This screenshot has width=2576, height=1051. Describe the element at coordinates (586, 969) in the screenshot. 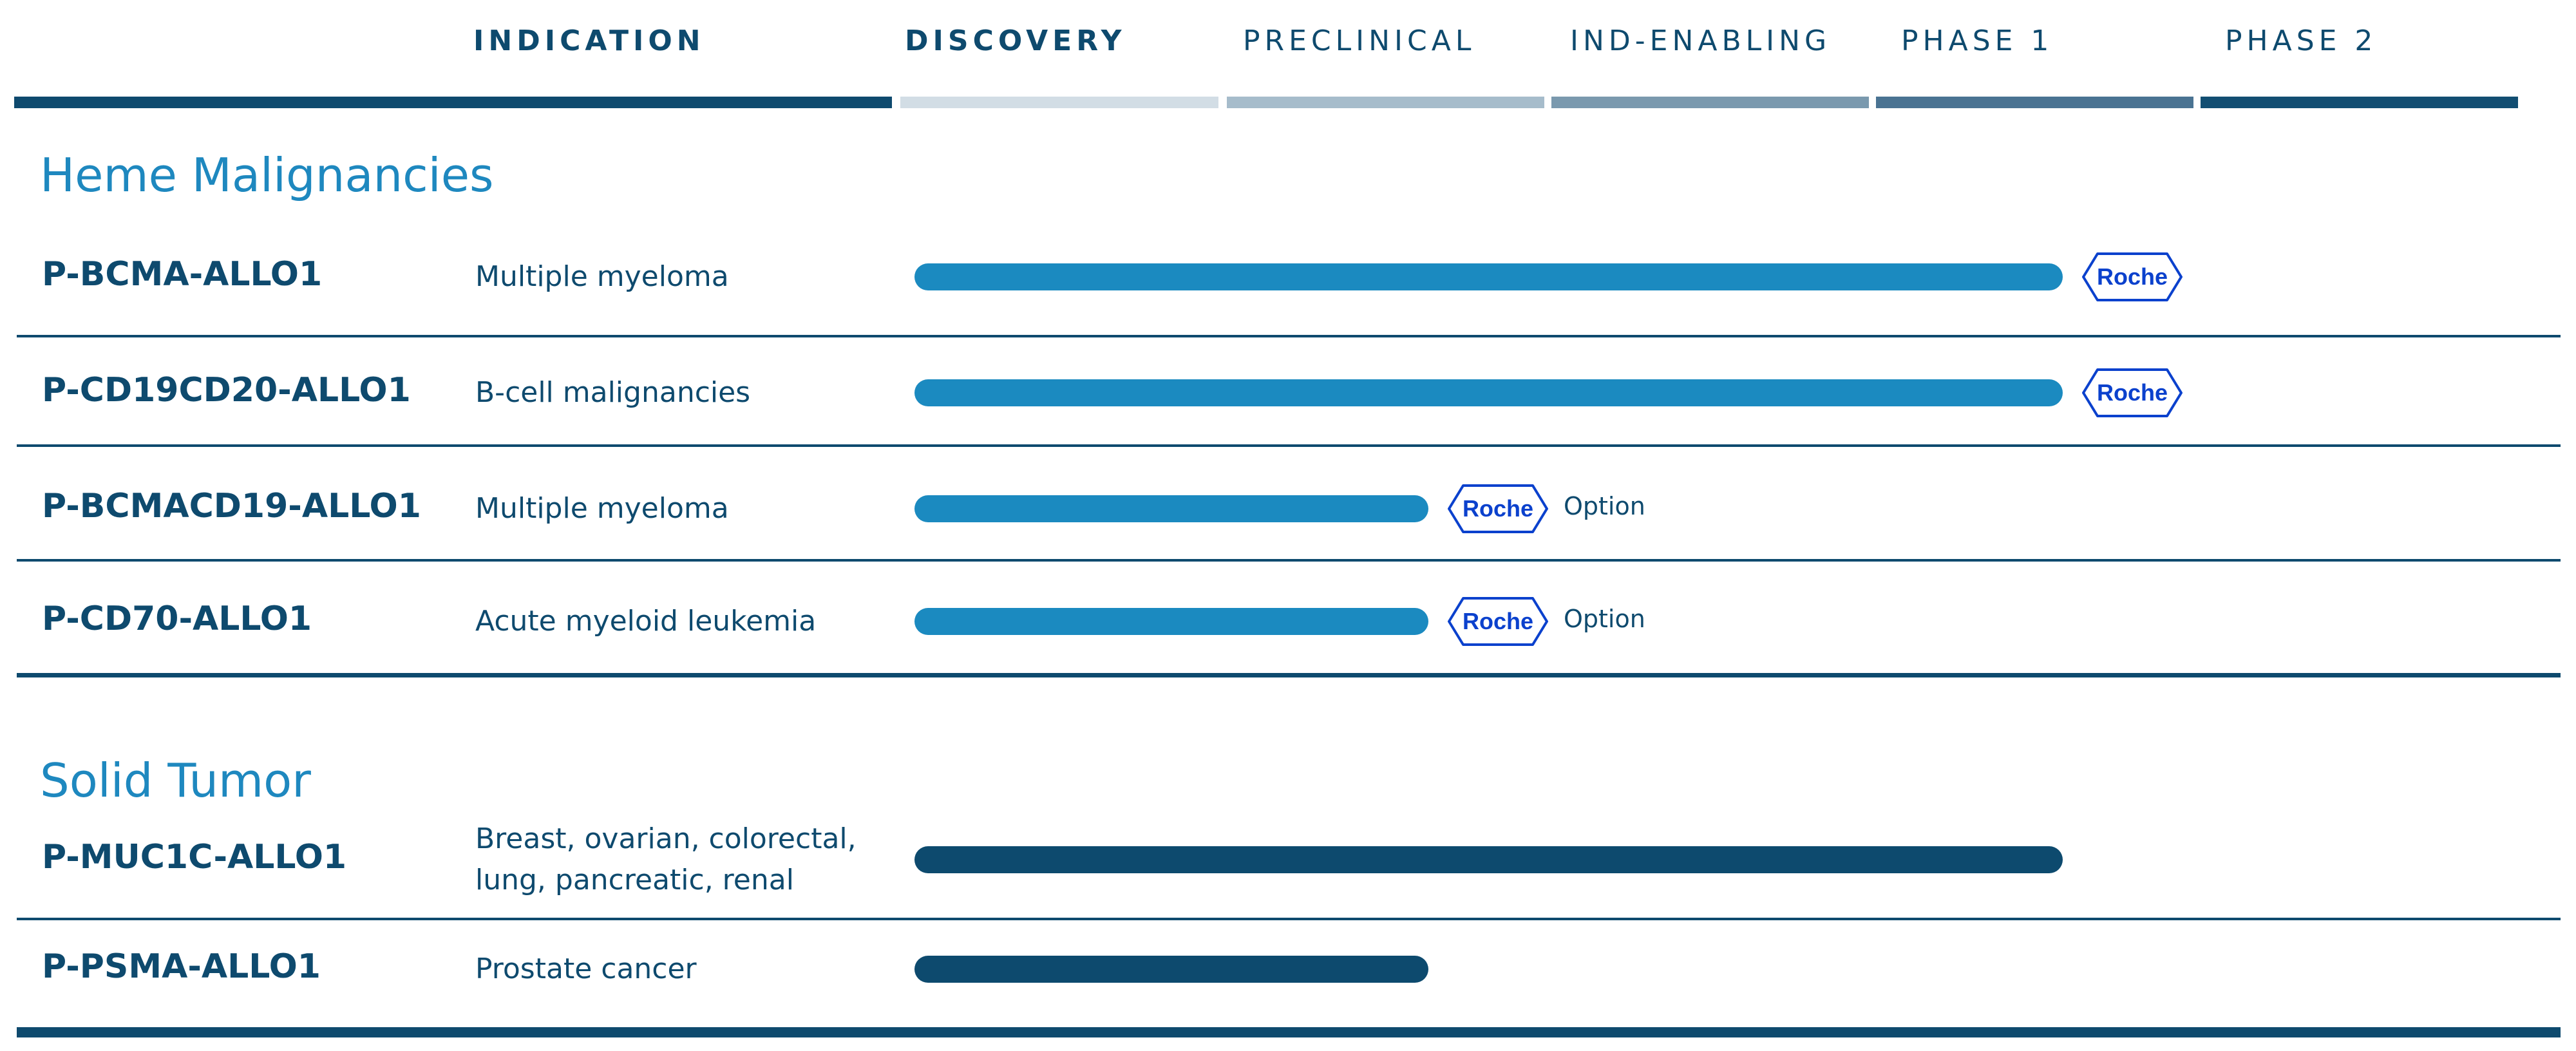

I see `indication-p-psma-allo1-line-1: Prostate cancer` at that location.